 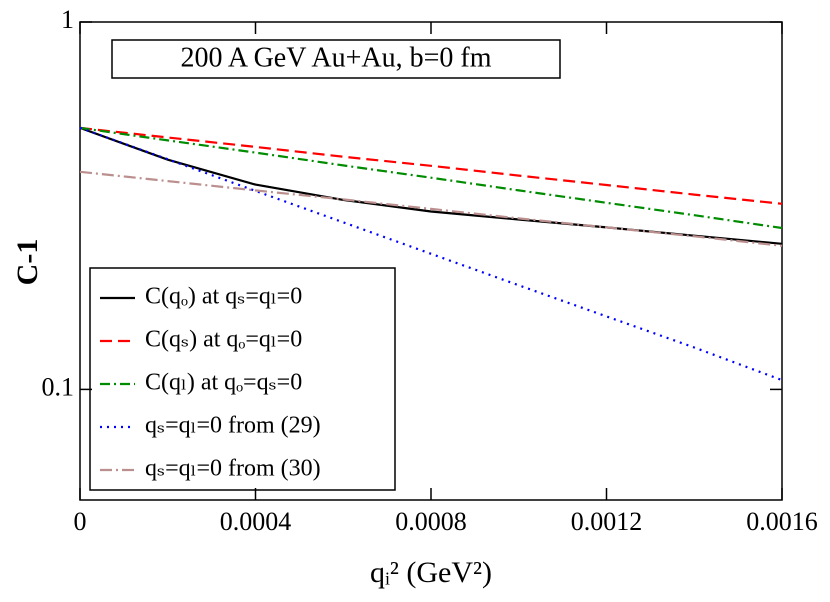 What do you see at coordinates (233, 469) in the screenshot?
I see `legend-label: qₛ=qₗ=0 from (30)` at bounding box center [233, 469].